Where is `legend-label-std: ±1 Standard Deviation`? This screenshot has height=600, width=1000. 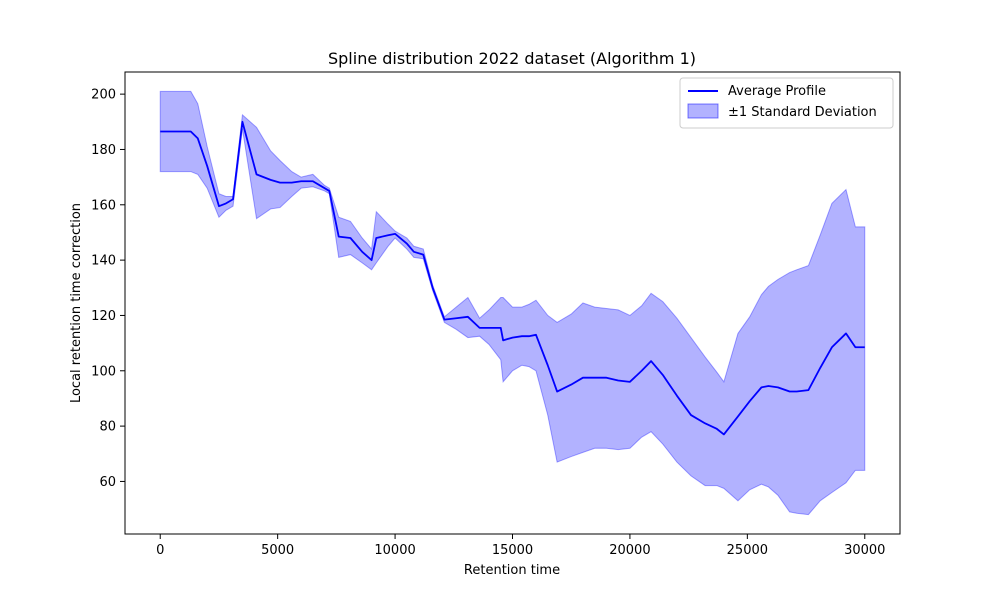 legend-label-std: ±1 Standard Deviation is located at coordinates (802, 112).